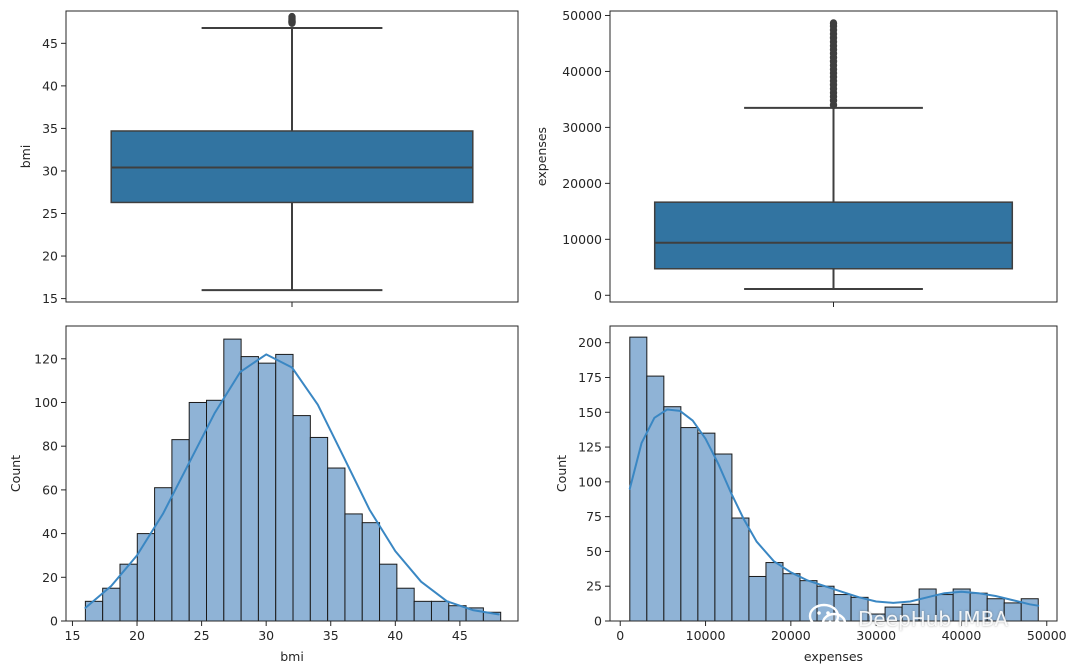 Image resolution: width=1080 pixels, height=671 pixels. What do you see at coordinates (50, 43) in the screenshot?
I see `y-tick-label: 45` at bounding box center [50, 43].